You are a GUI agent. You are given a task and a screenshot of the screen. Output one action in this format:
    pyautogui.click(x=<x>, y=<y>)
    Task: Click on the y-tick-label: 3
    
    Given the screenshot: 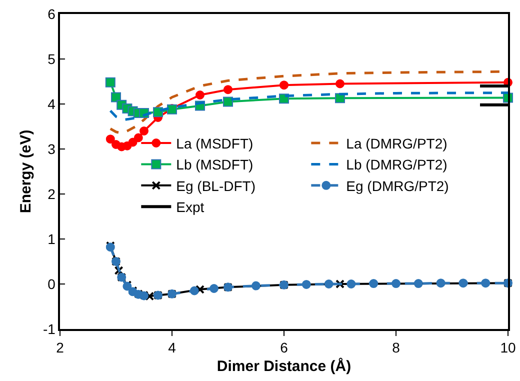 What is the action you would take?
    pyautogui.click(x=52, y=148)
    